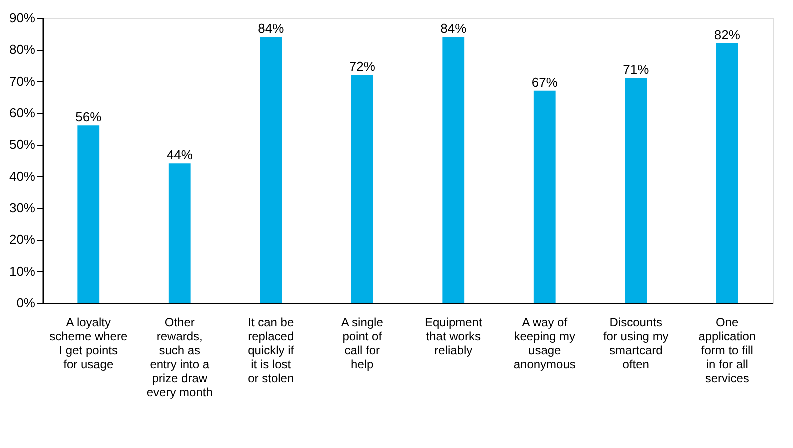 The width and height of the screenshot is (793, 448). I want to click on data-label: 82%, so click(727, 34).